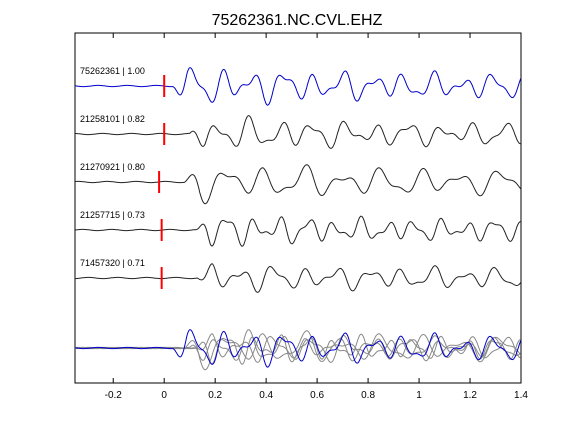 This screenshot has height=432, width=576. I want to click on chart-title: 75262361.NC.CVL.EHZ, so click(297, 20).